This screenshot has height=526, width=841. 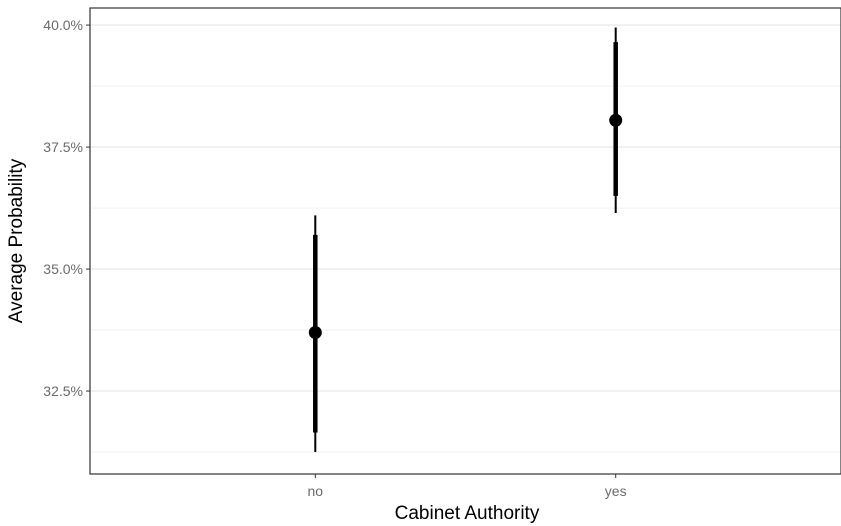 What do you see at coordinates (66, 208) in the screenshot?
I see `y-axis-ticks: 32.5% 35.0% 37.5% 40.0%` at bounding box center [66, 208].